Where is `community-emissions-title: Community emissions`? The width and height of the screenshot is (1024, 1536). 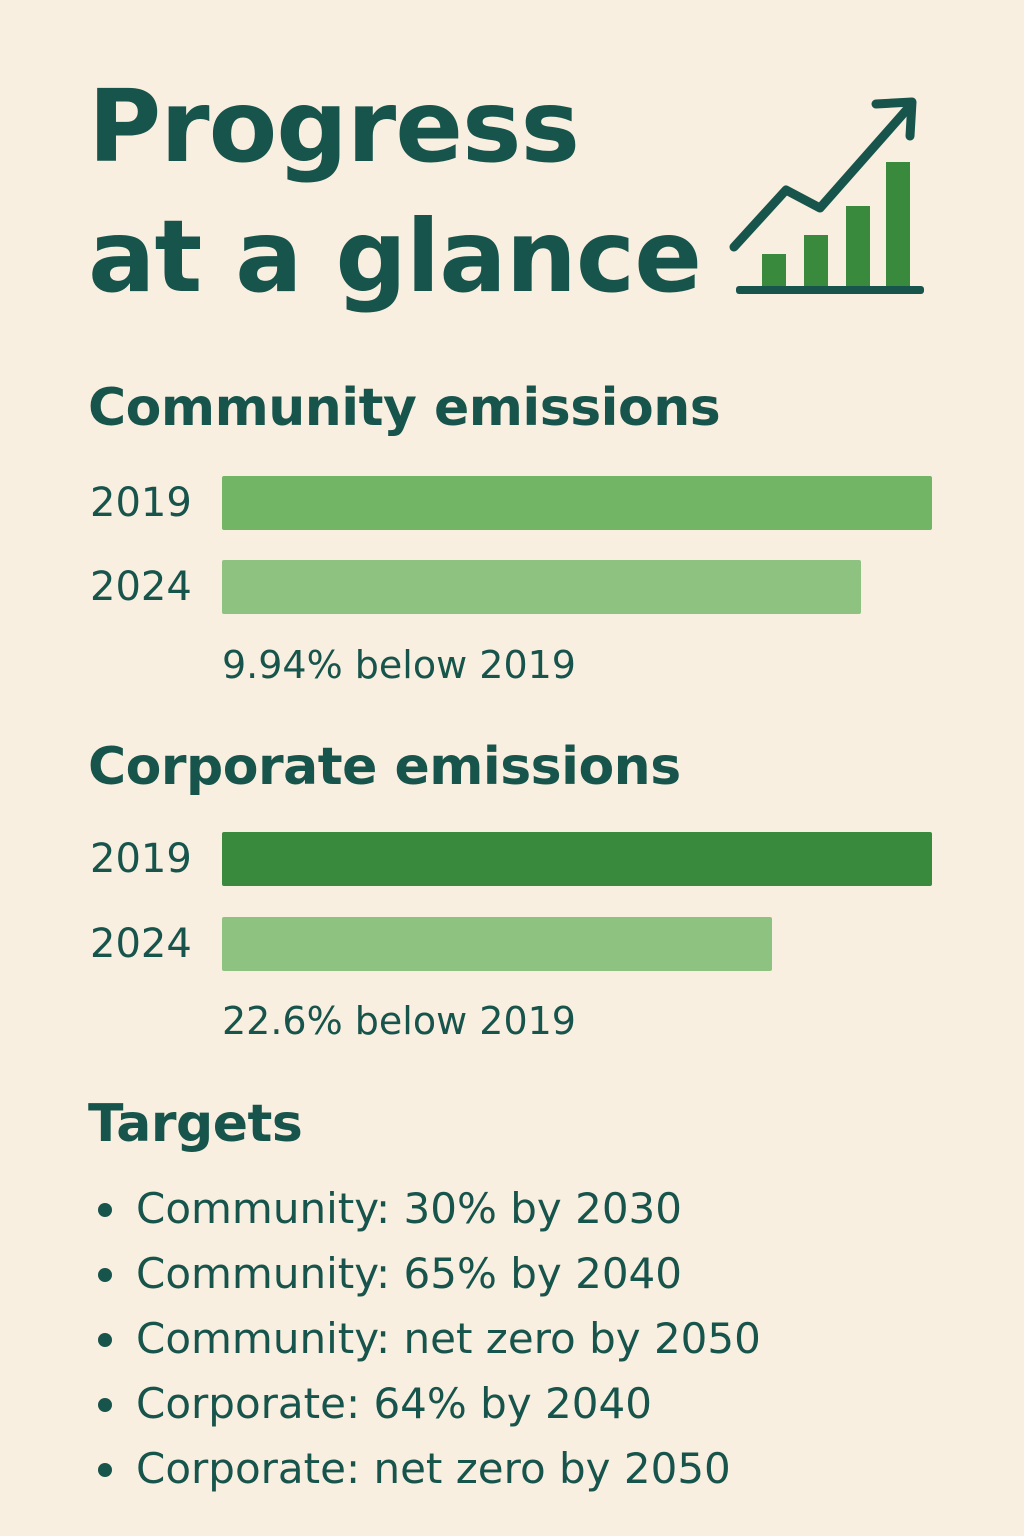
community-emissions-title: Community emissions is located at coordinates (404, 408).